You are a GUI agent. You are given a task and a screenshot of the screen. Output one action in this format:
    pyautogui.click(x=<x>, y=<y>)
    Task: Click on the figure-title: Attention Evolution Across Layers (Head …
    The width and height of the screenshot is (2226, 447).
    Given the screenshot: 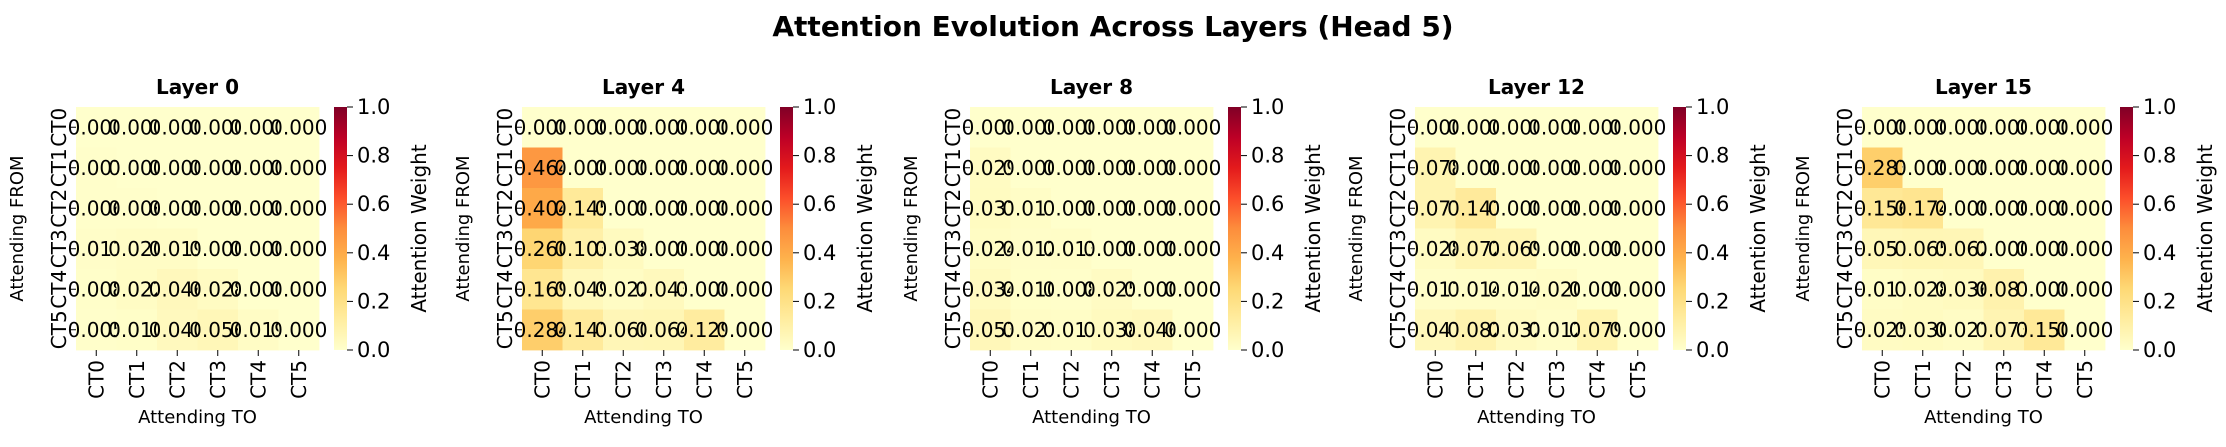 What is the action you would take?
    pyautogui.click(x=1112, y=26)
    